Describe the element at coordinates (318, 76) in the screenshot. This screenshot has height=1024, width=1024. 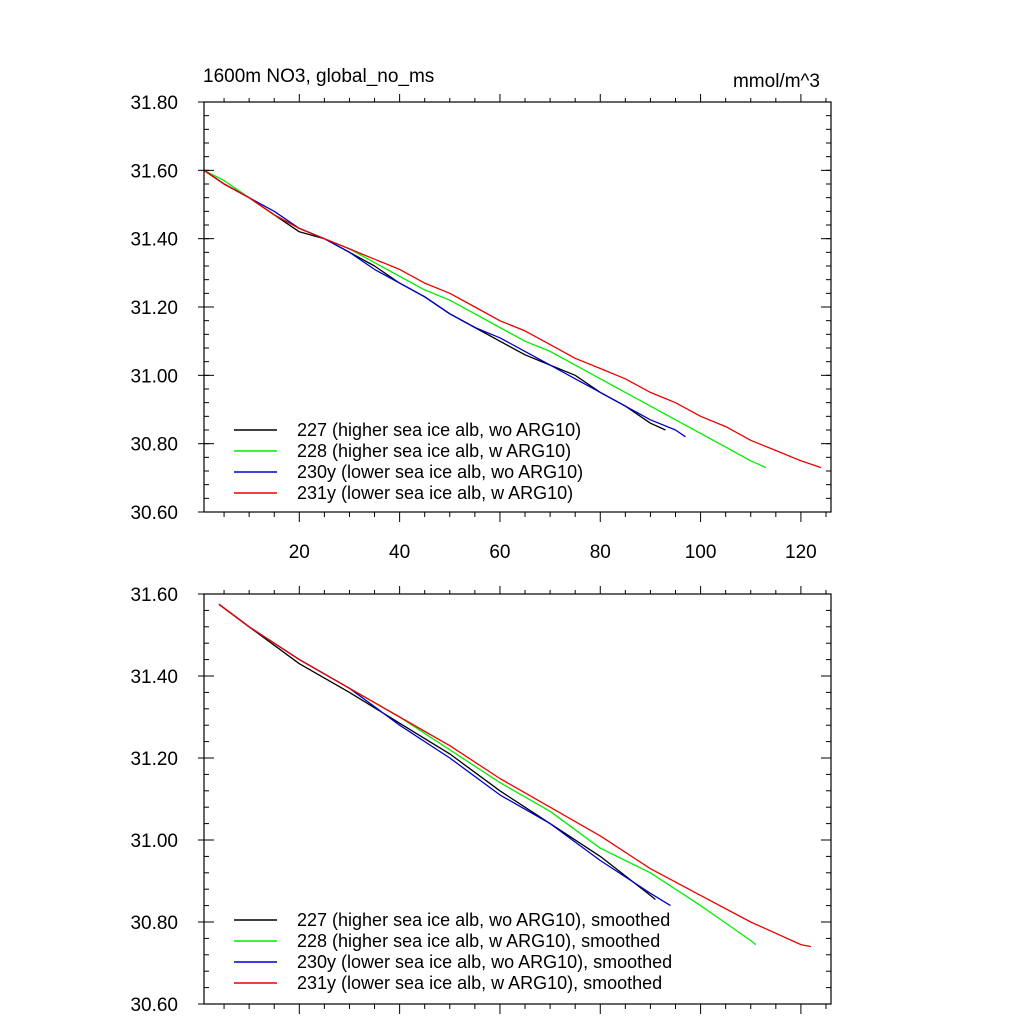
I see `chart-title: 1600m NO3, global_no_ms` at that location.